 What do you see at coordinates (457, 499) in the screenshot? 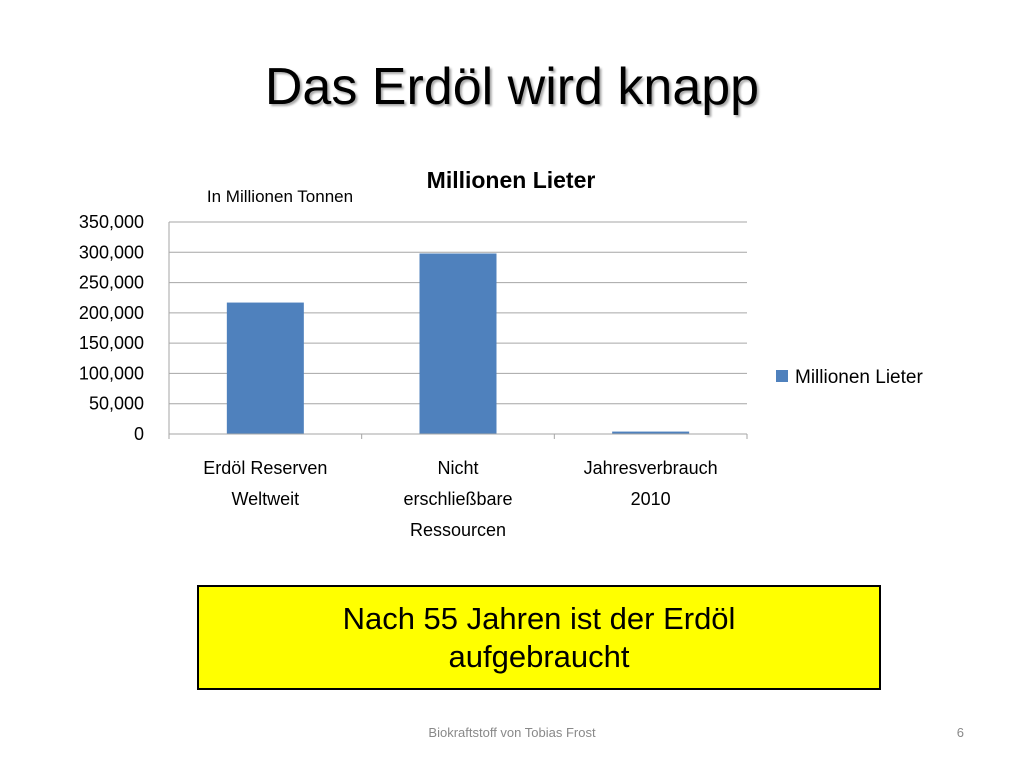
I see `category-label: Nicht erschließbare Ressourcen` at bounding box center [457, 499].